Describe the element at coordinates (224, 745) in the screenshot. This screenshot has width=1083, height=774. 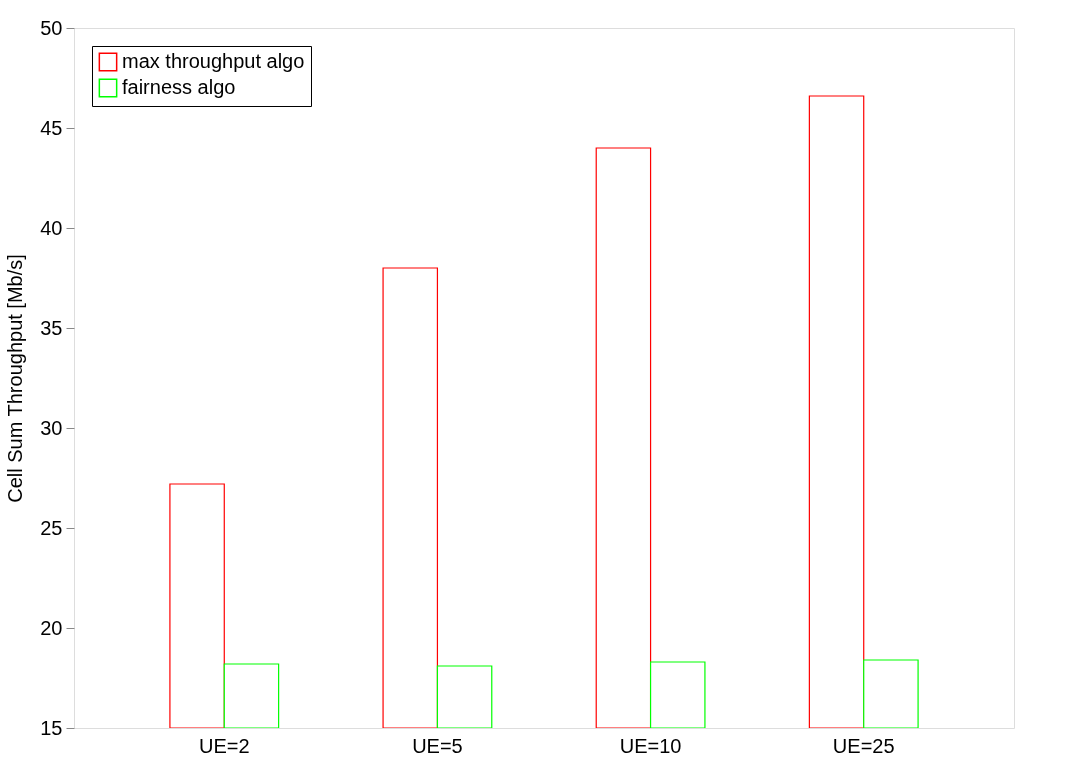
I see `x-tick-label: UE=2` at that location.